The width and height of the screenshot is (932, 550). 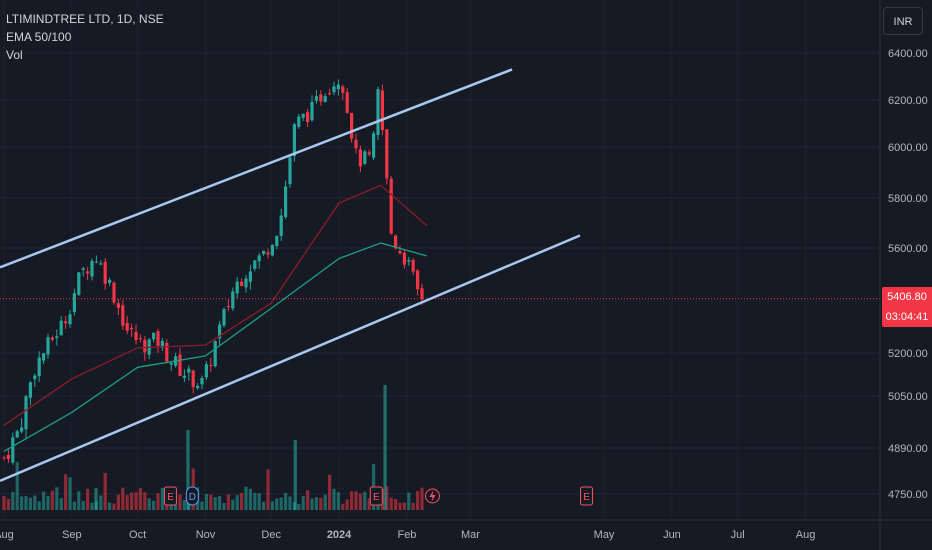 I want to click on dividend-marker, so click(x=192, y=496).